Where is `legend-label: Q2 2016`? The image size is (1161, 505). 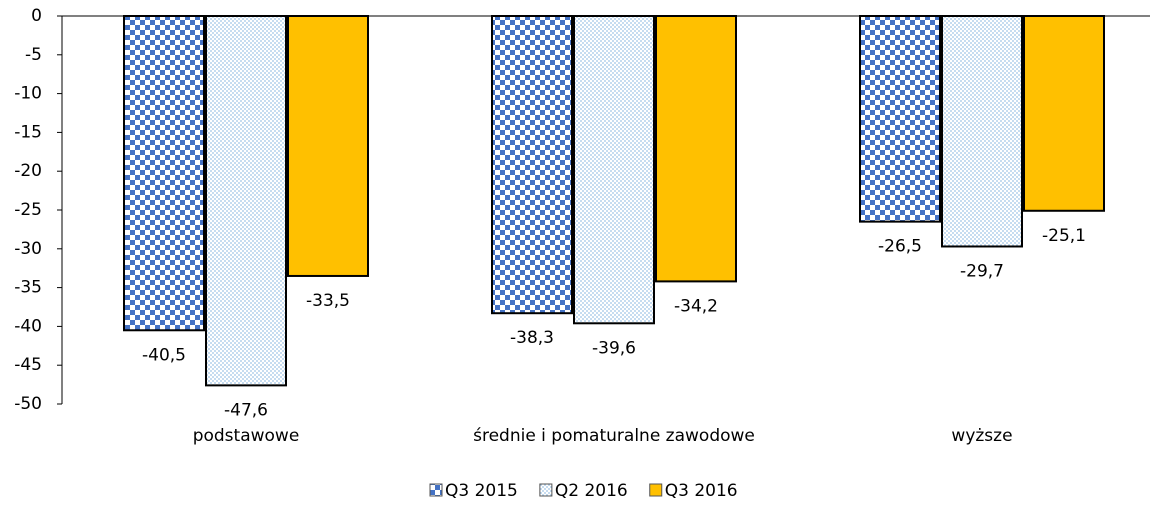 legend-label: Q2 2016 is located at coordinates (591, 491).